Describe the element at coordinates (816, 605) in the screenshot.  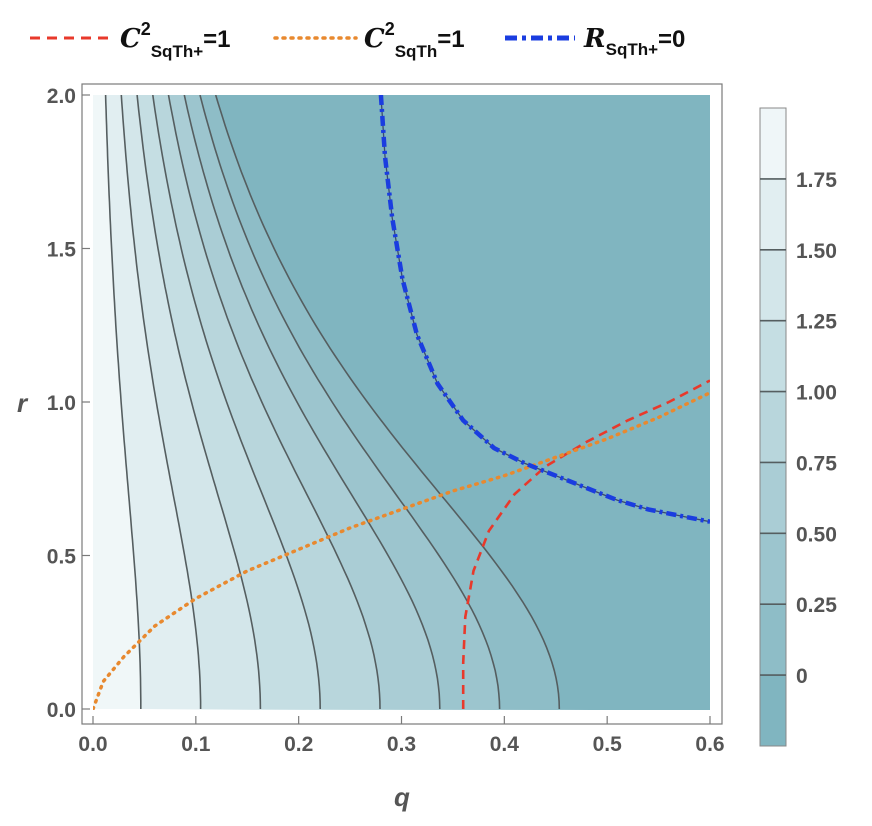
I see `colorbar-tick-label: 0.25` at that location.